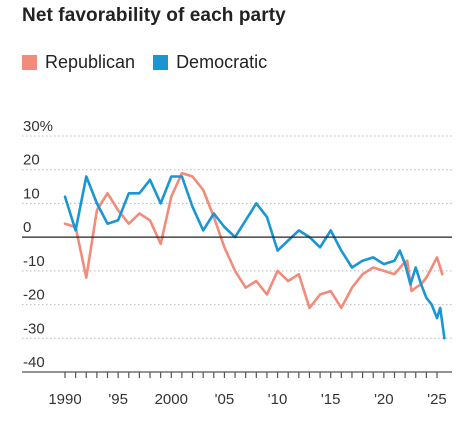  Describe the element at coordinates (38, 126) in the screenshot. I see `y-tick-label: 30%` at that location.